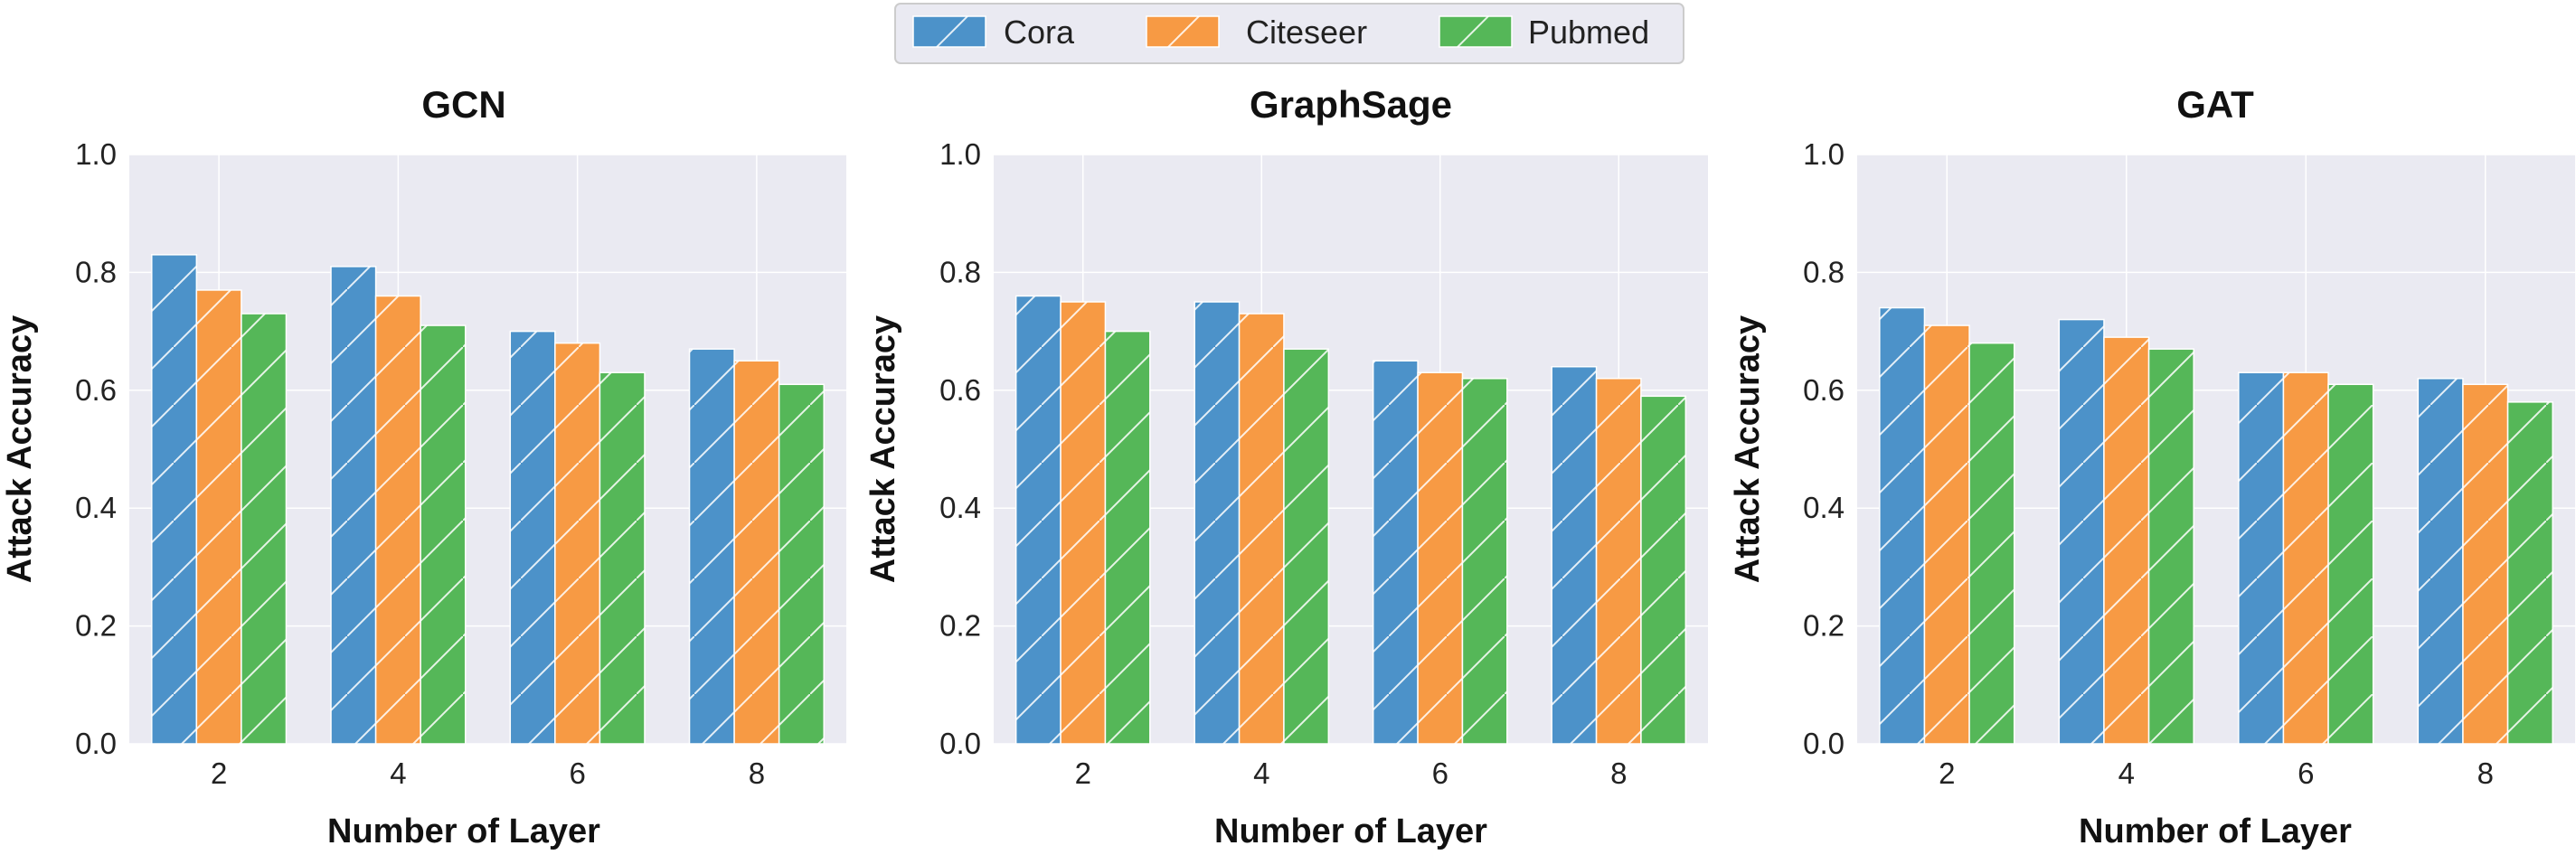 The width and height of the screenshot is (2576, 855). I want to click on legend-swatch-citeseer, so click(1183, 31).